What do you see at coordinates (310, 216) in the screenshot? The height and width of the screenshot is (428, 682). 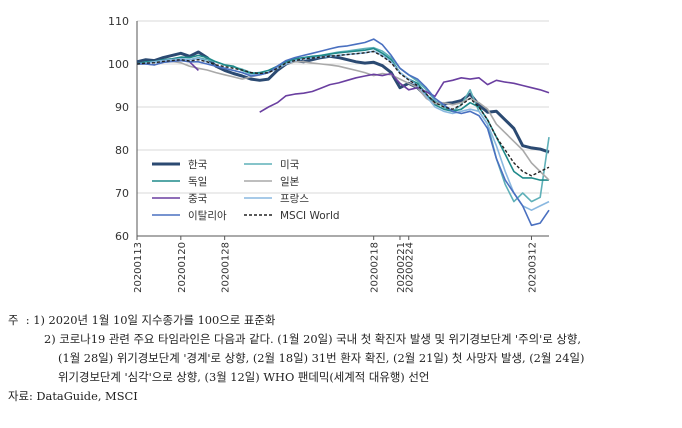 I see `legend-label-7: MSCI World` at bounding box center [310, 216].